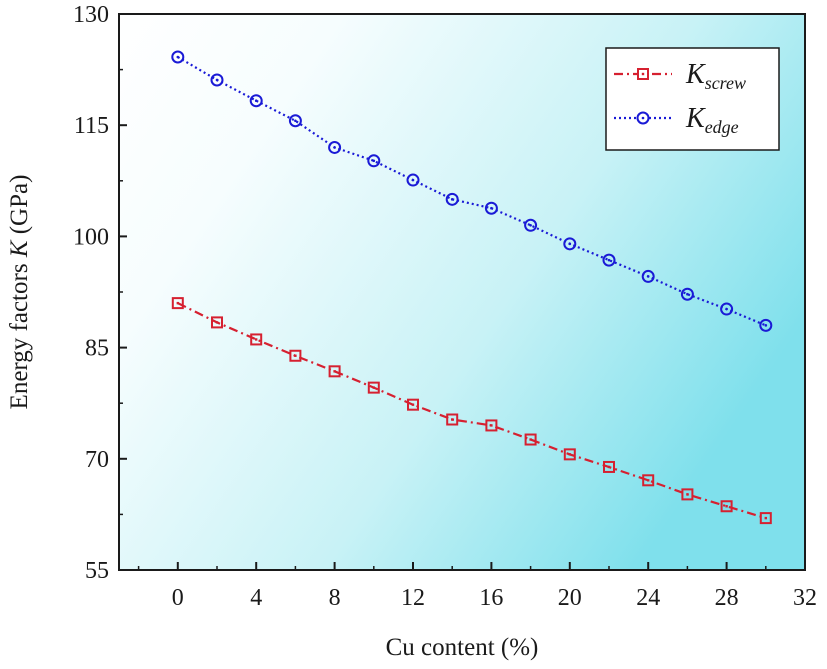 Image resolution: width=827 pixels, height=669 pixels. Describe the element at coordinates (19, 292) in the screenshot. I see `y-axis-title: Energy factors K (GPa)` at that location.